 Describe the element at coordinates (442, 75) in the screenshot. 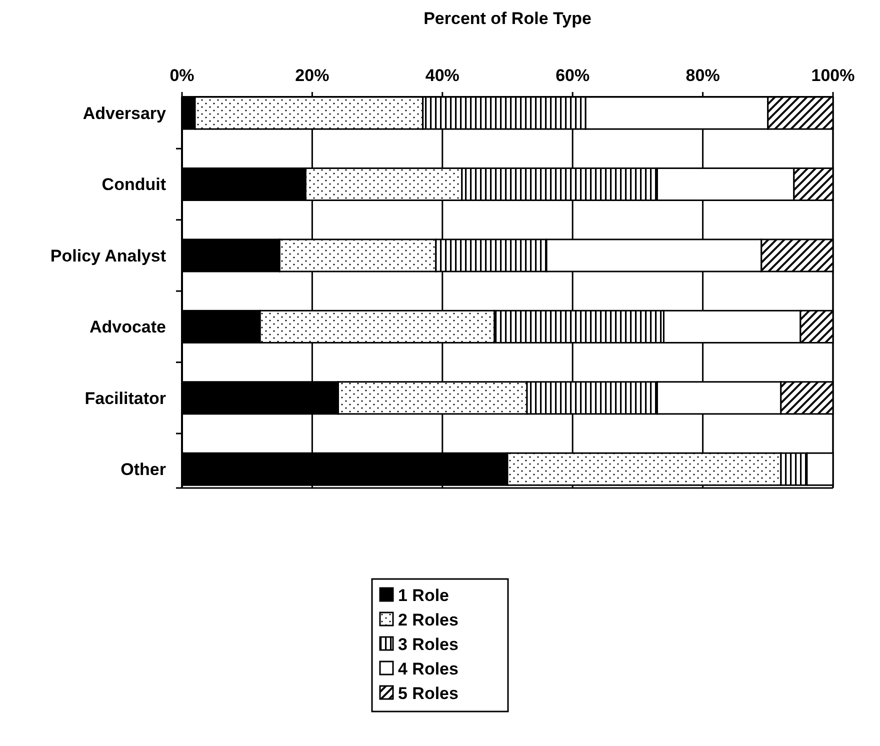

I see `x-tick-label: 40%` at that location.